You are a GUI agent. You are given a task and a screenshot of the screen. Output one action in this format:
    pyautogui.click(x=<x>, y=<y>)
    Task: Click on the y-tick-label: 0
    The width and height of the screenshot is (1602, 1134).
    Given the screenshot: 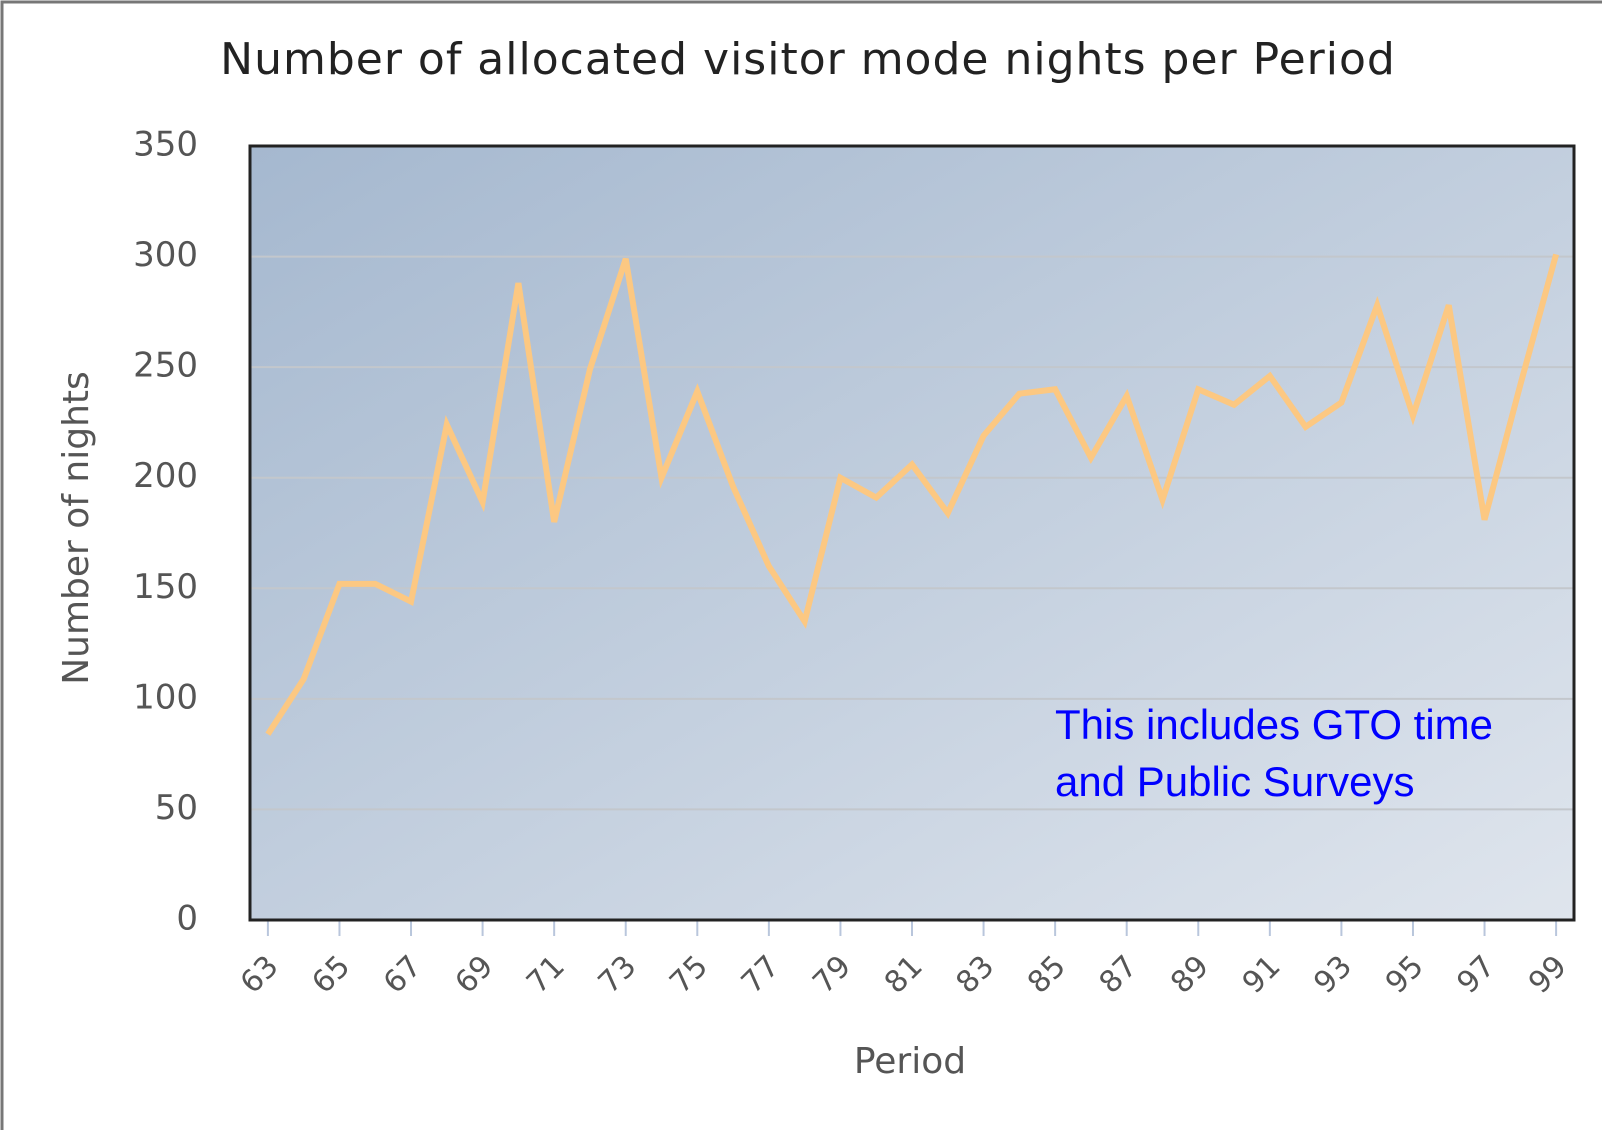 What is the action you would take?
    pyautogui.click(x=187, y=919)
    